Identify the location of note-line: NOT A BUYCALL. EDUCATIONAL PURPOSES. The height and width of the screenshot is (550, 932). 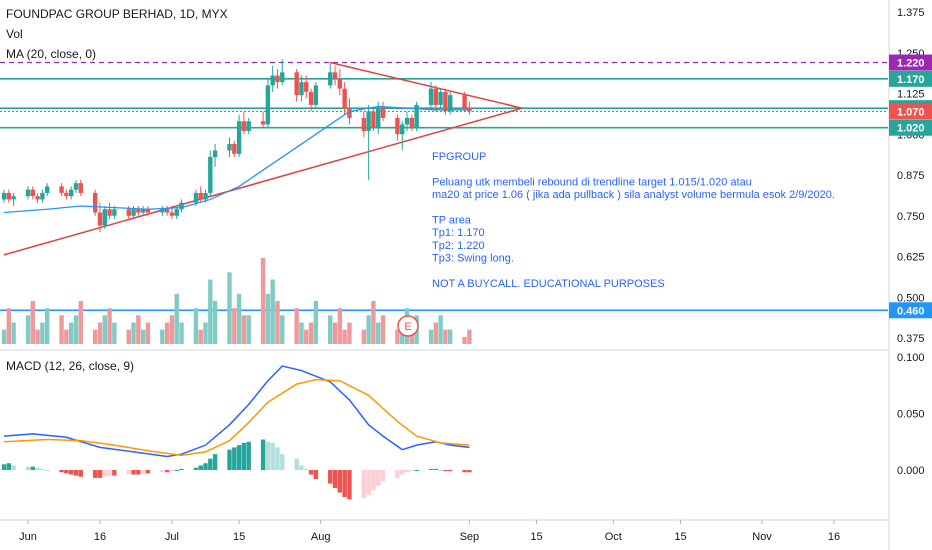
(548, 284).